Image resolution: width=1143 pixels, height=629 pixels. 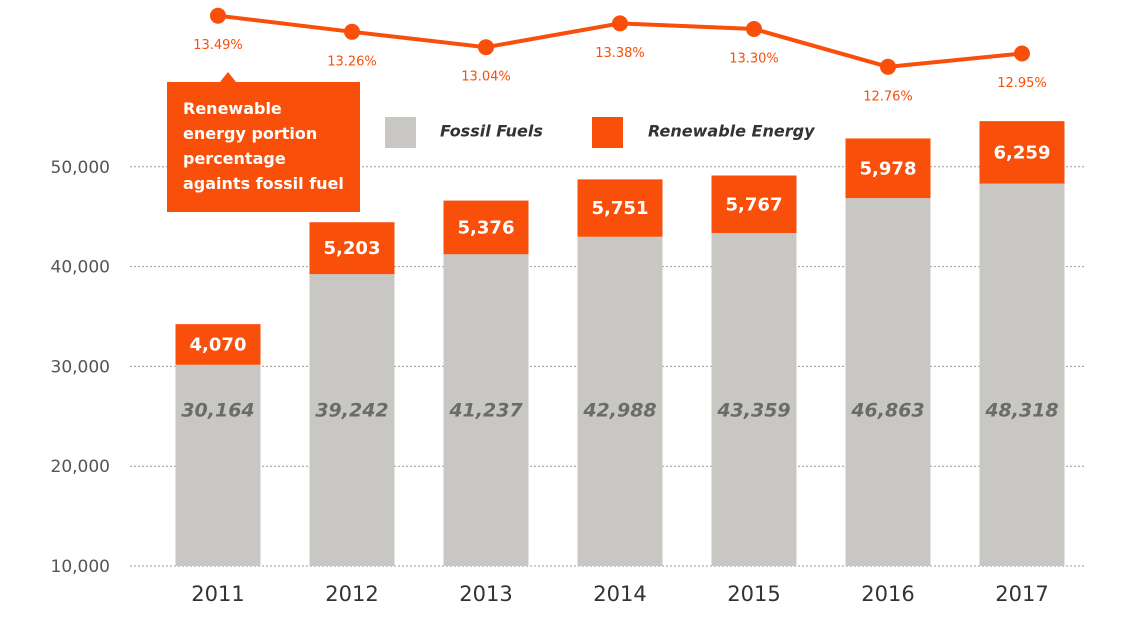 I want to click on annotation-line: Renewable, so click(x=232, y=108).